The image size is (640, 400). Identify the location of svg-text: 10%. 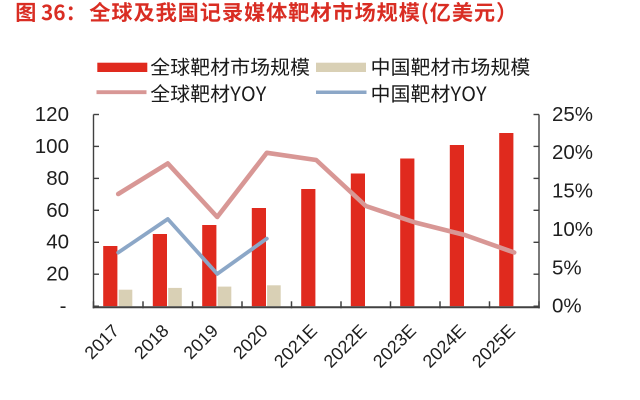
(572, 229).